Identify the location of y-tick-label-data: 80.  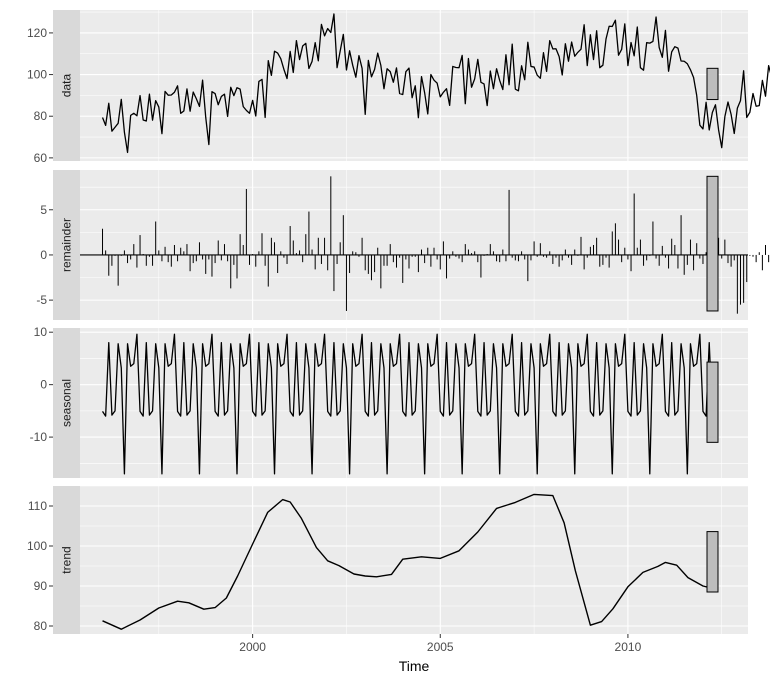
(41, 116).